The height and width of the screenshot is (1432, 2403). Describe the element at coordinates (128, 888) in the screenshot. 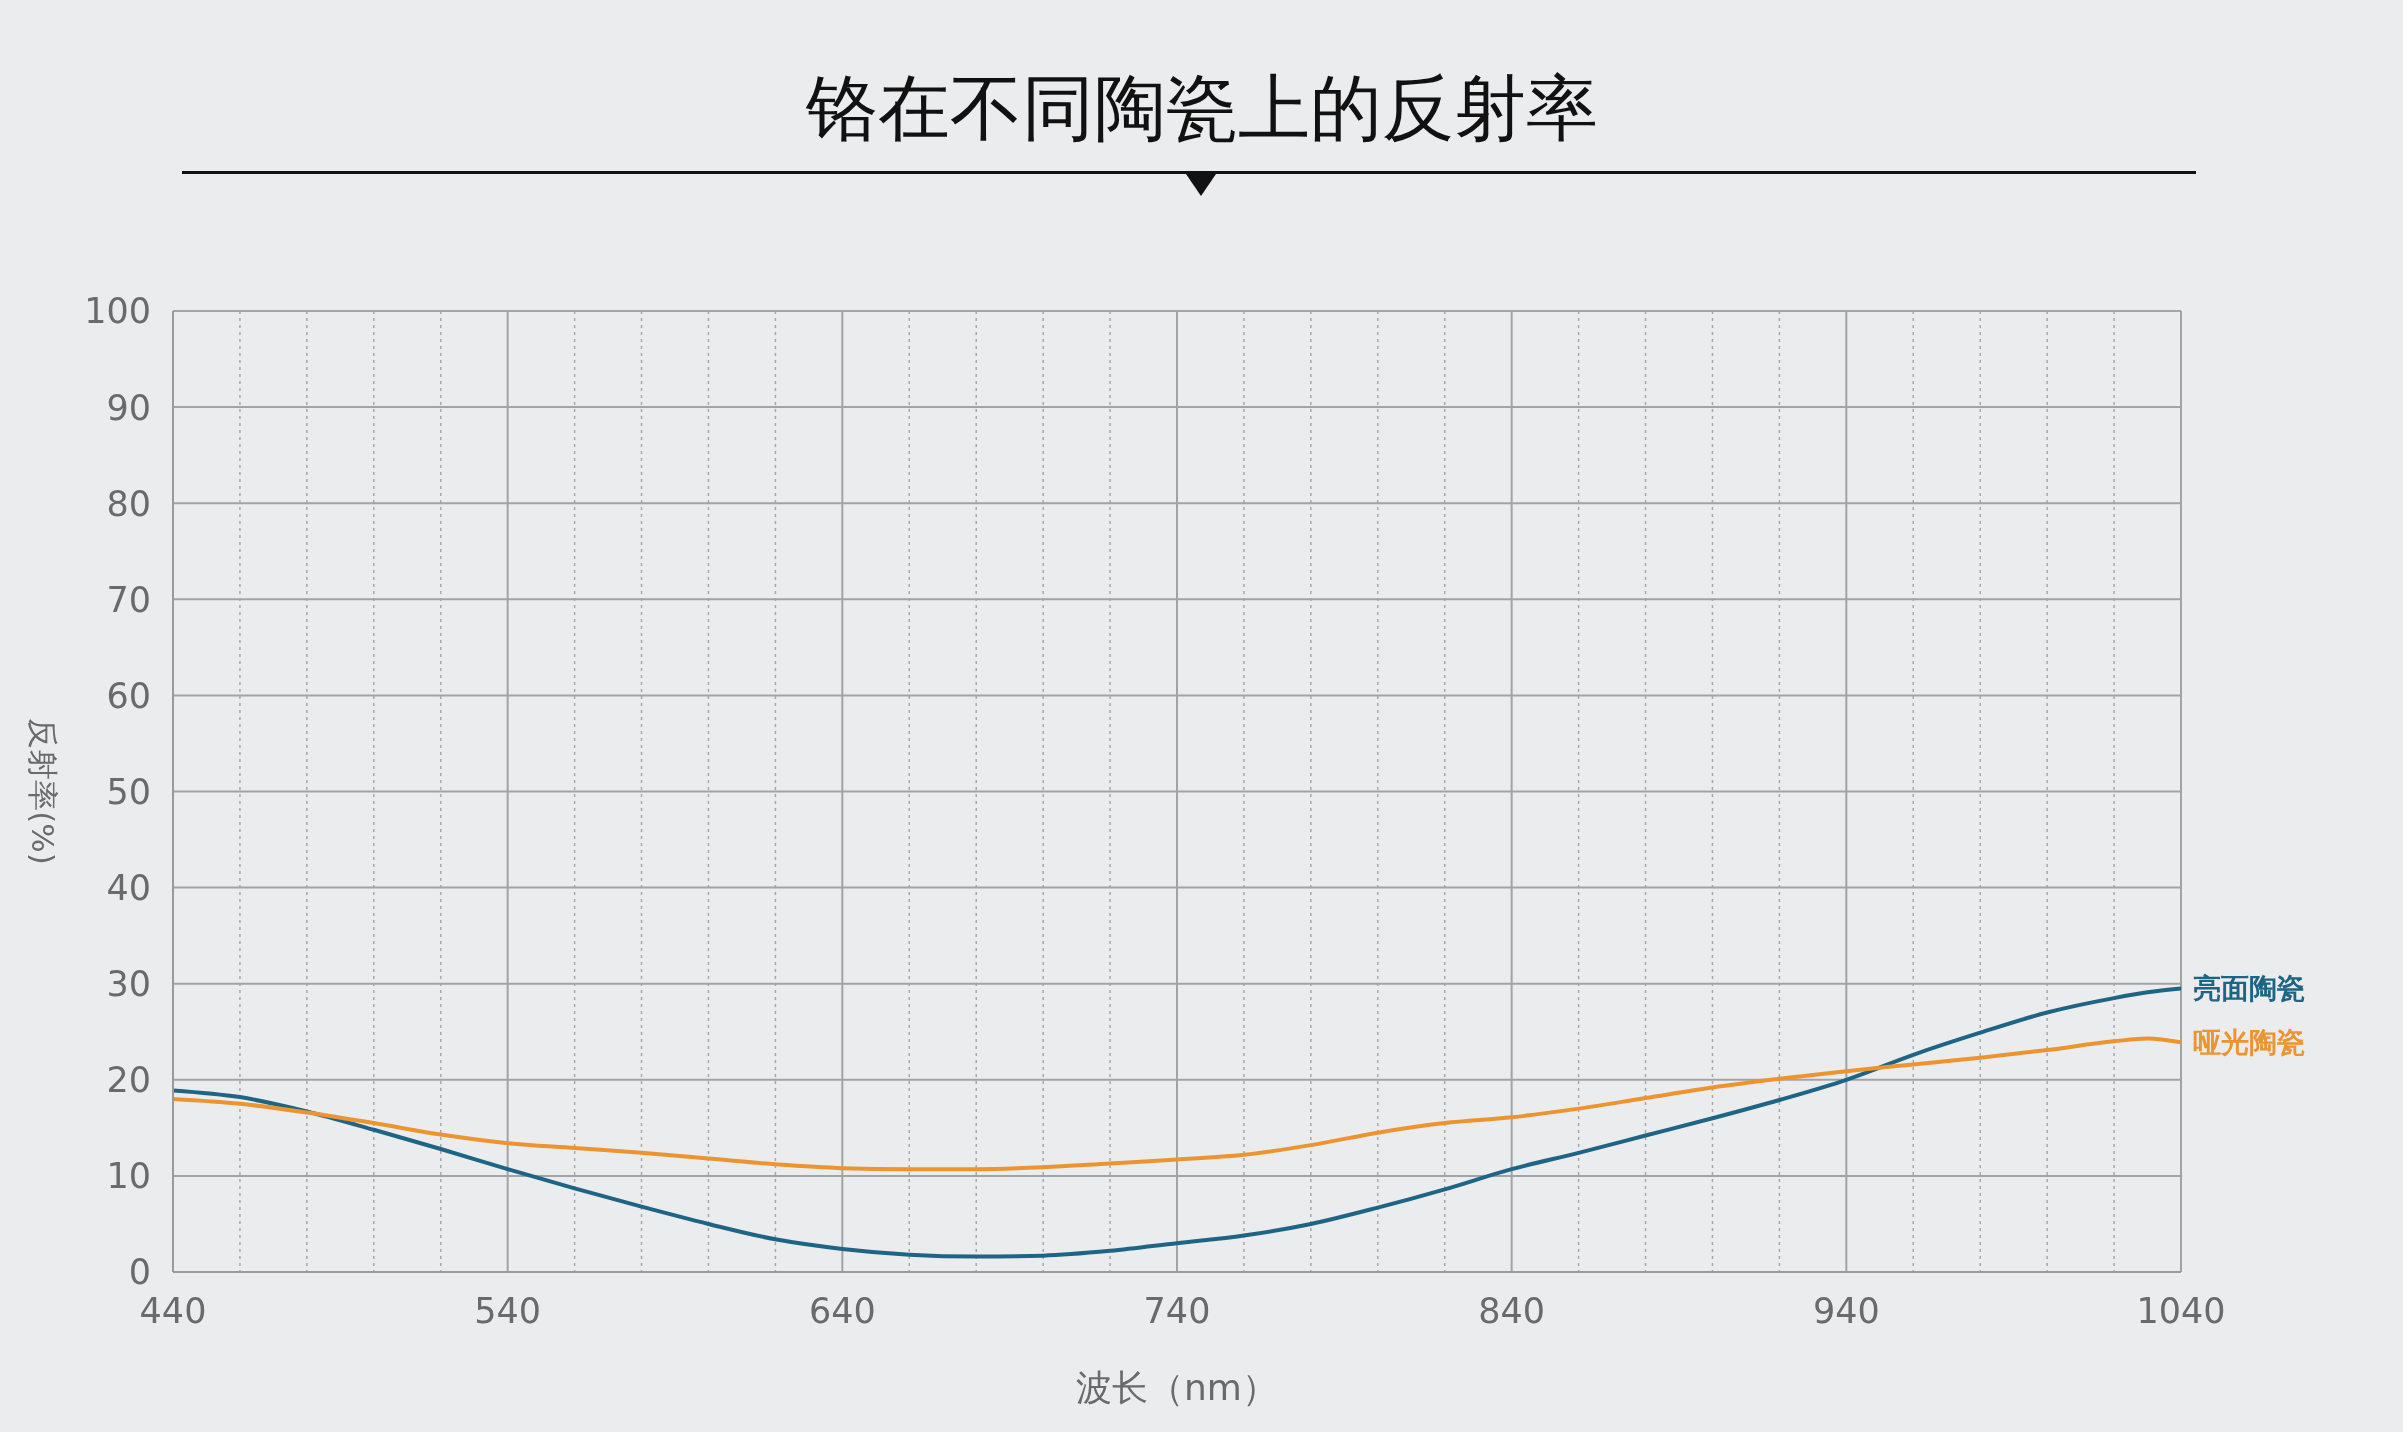

I see `y-tick-label: 40` at that location.